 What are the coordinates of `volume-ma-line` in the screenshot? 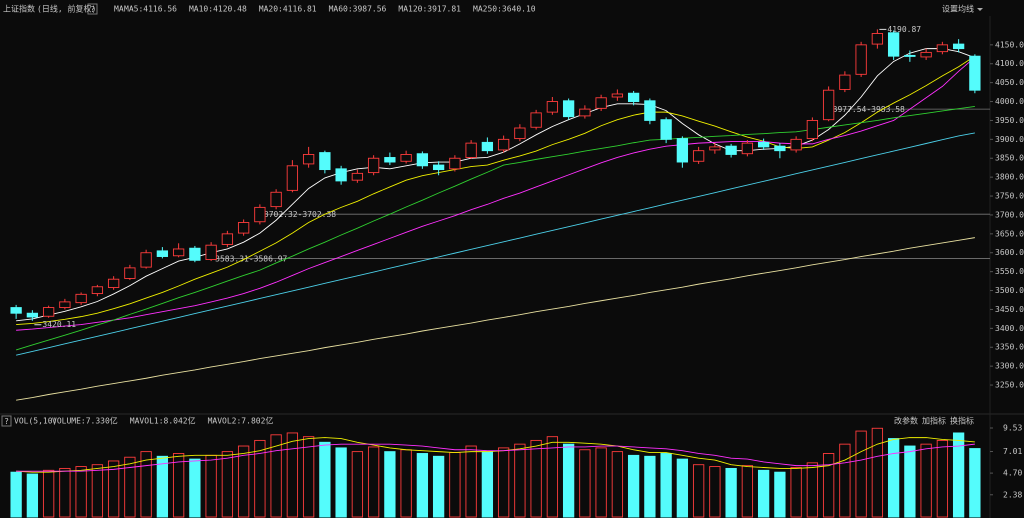 It's located at (495, 455).